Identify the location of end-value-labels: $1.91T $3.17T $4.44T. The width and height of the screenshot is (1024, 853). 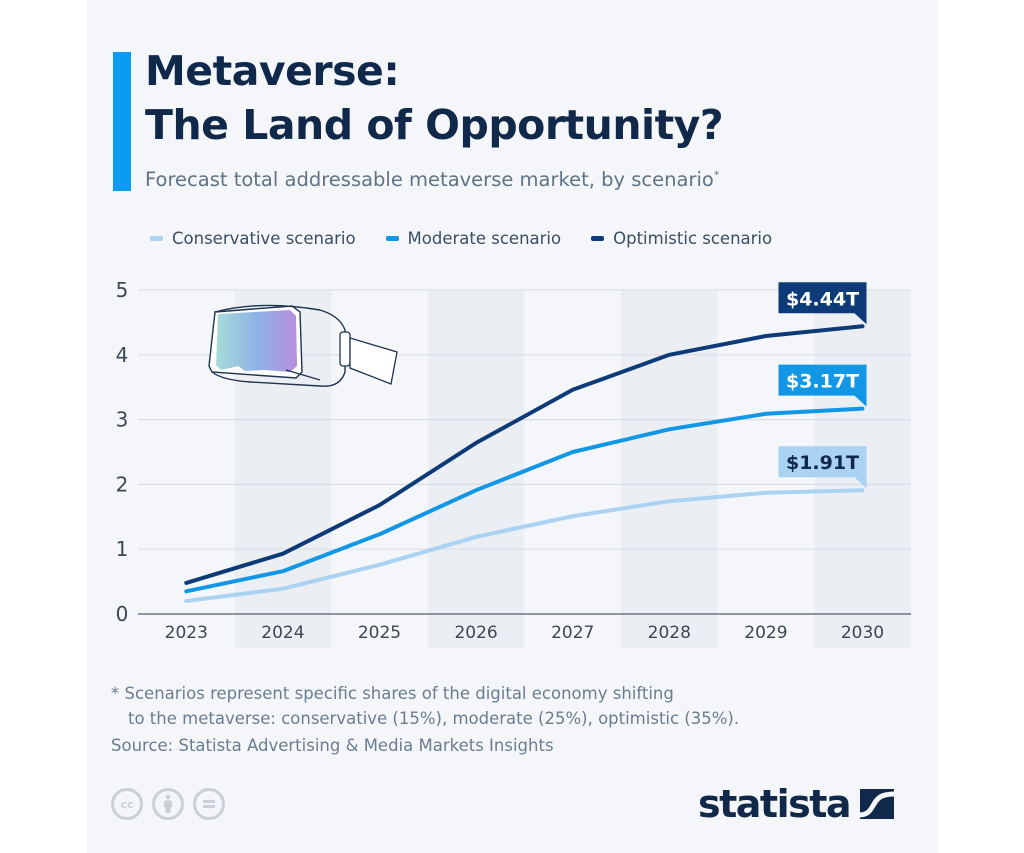
(822, 385).